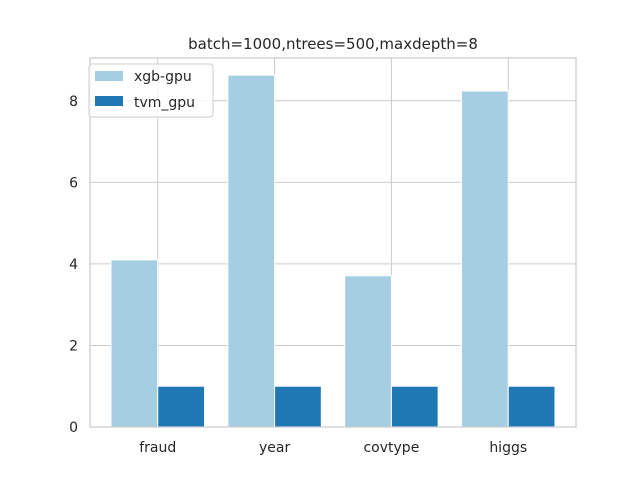  What do you see at coordinates (251, 251) in the screenshot?
I see `bar-xgb-gpu-year` at bounding box center [251, 251].